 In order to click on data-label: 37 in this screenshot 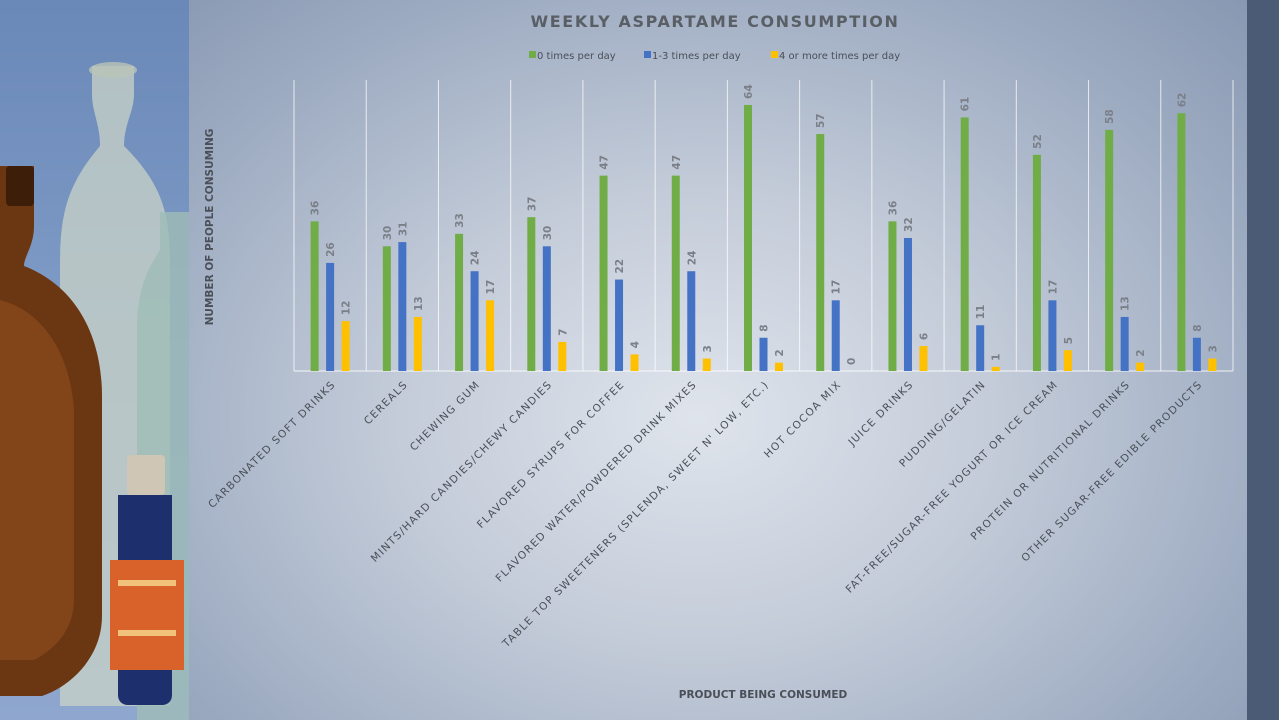, I will do `click(532, 204)`.